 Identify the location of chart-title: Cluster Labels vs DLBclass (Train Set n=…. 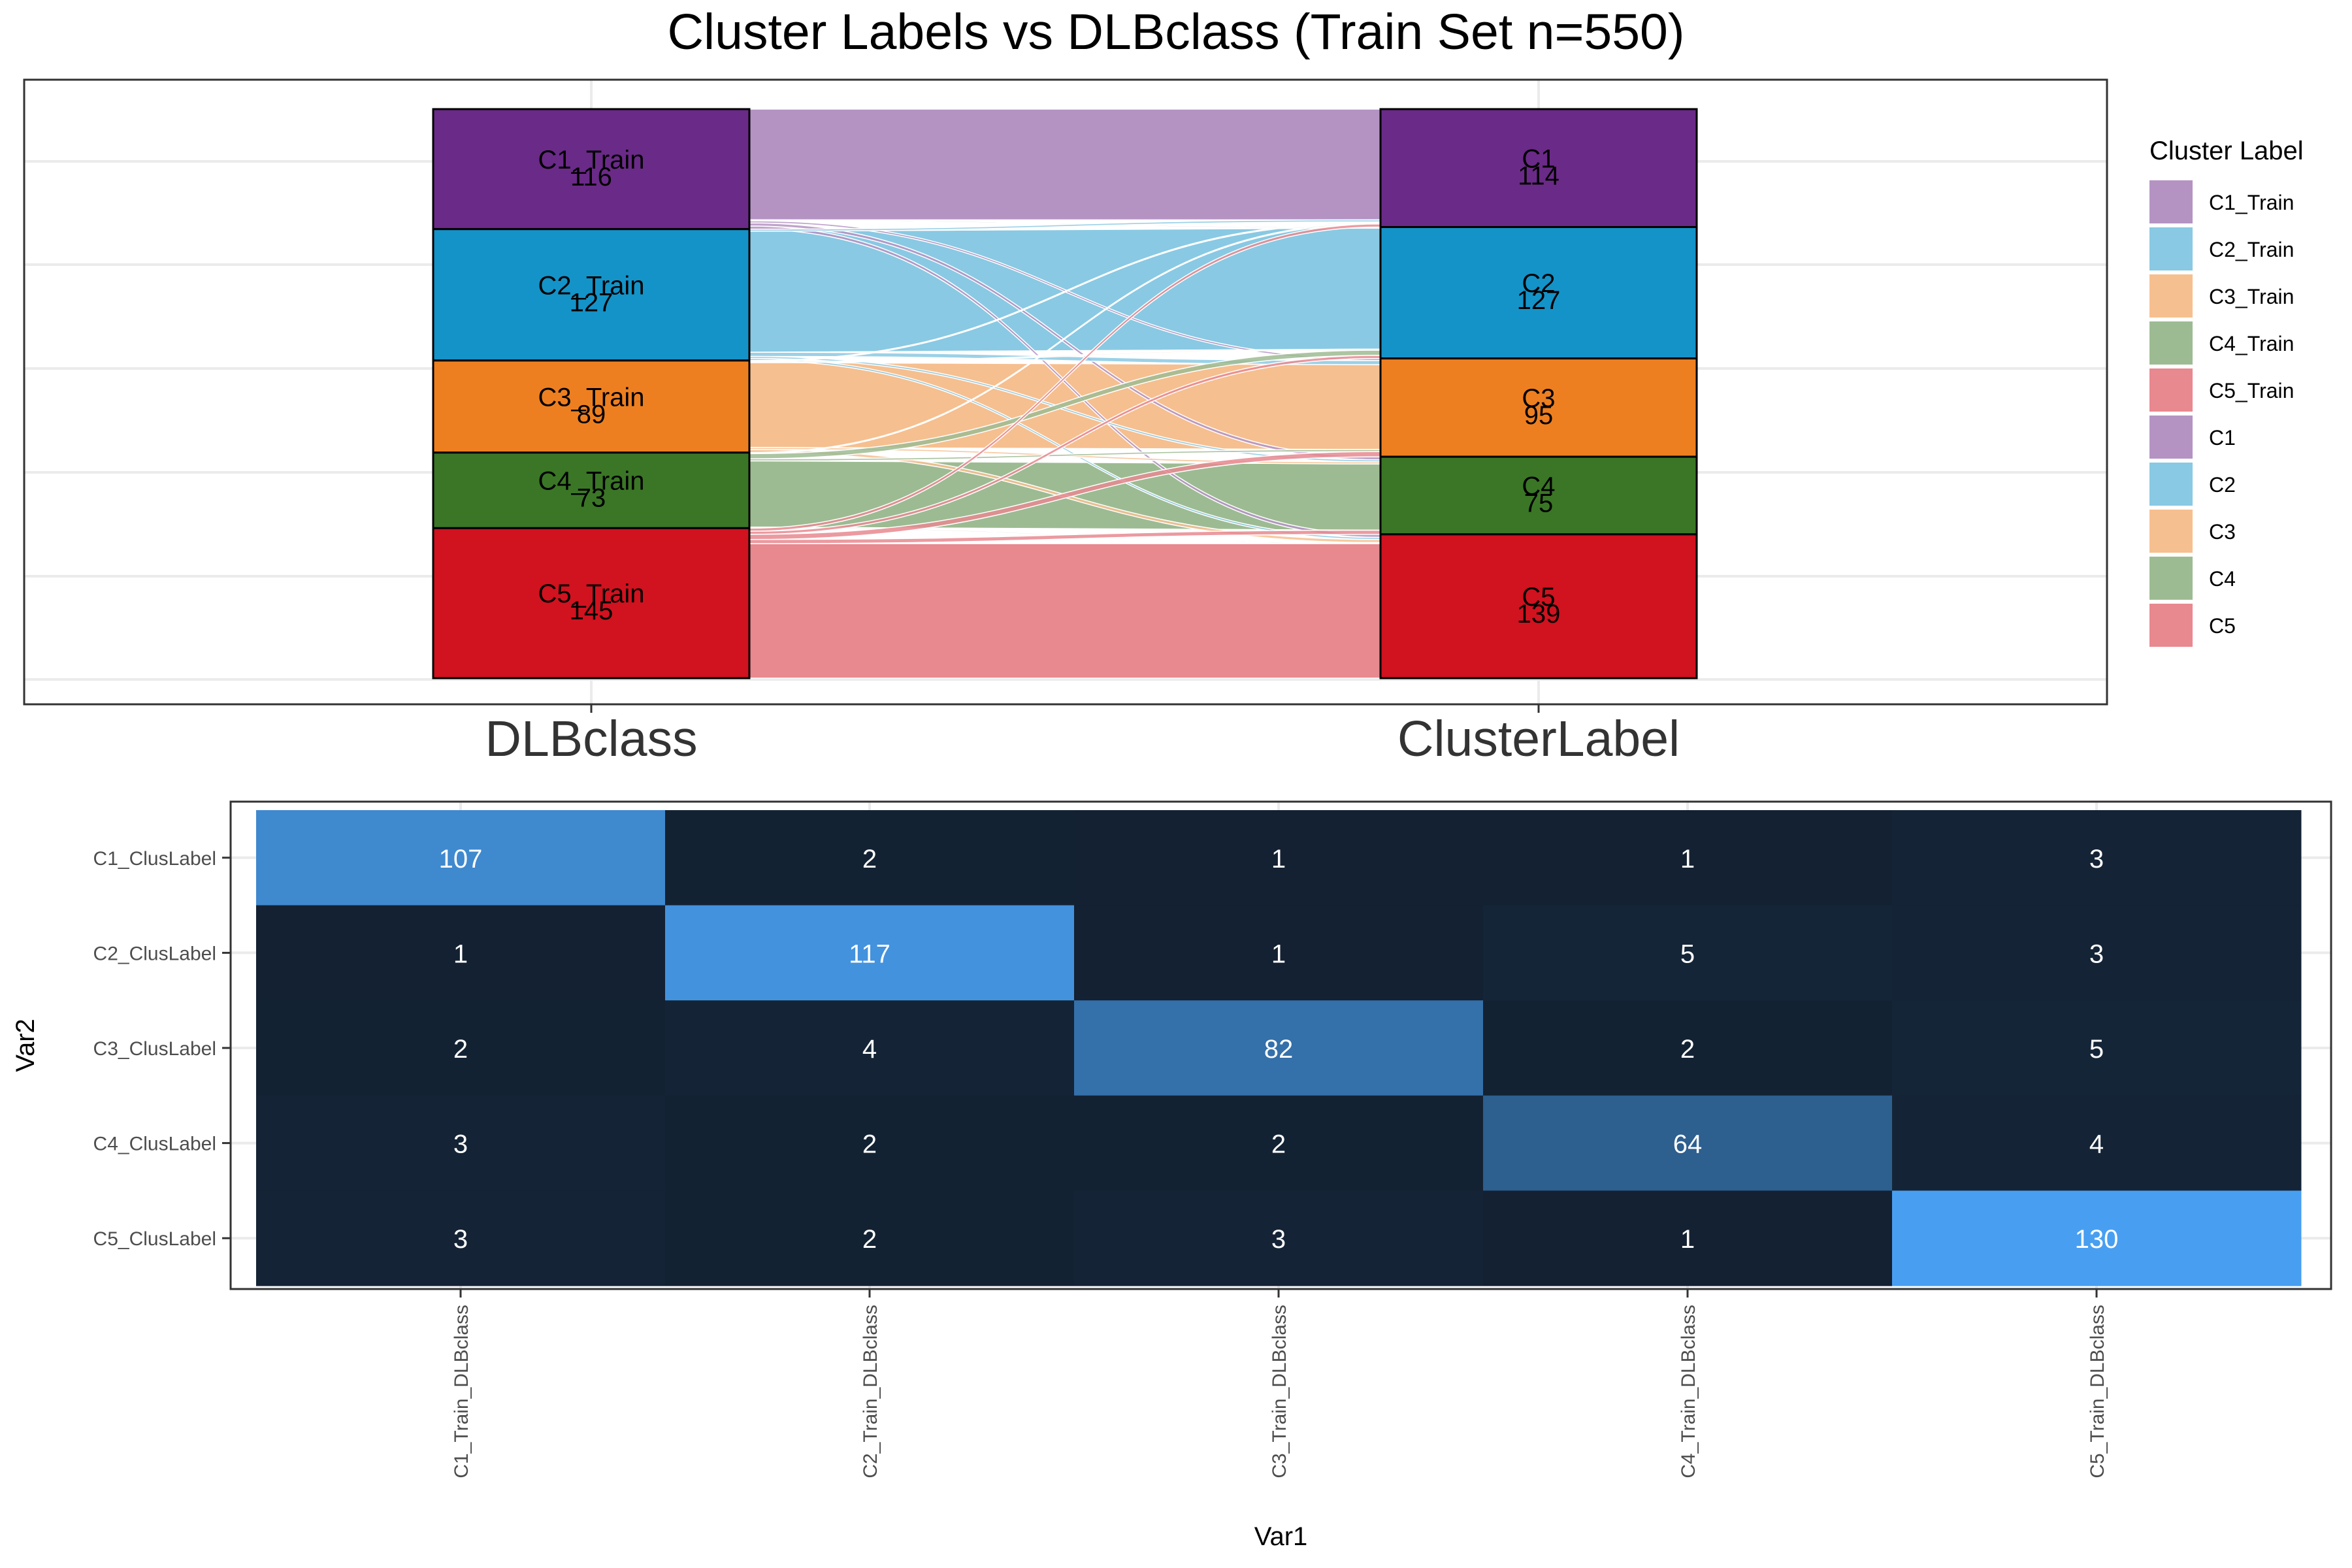
(1175, 32).